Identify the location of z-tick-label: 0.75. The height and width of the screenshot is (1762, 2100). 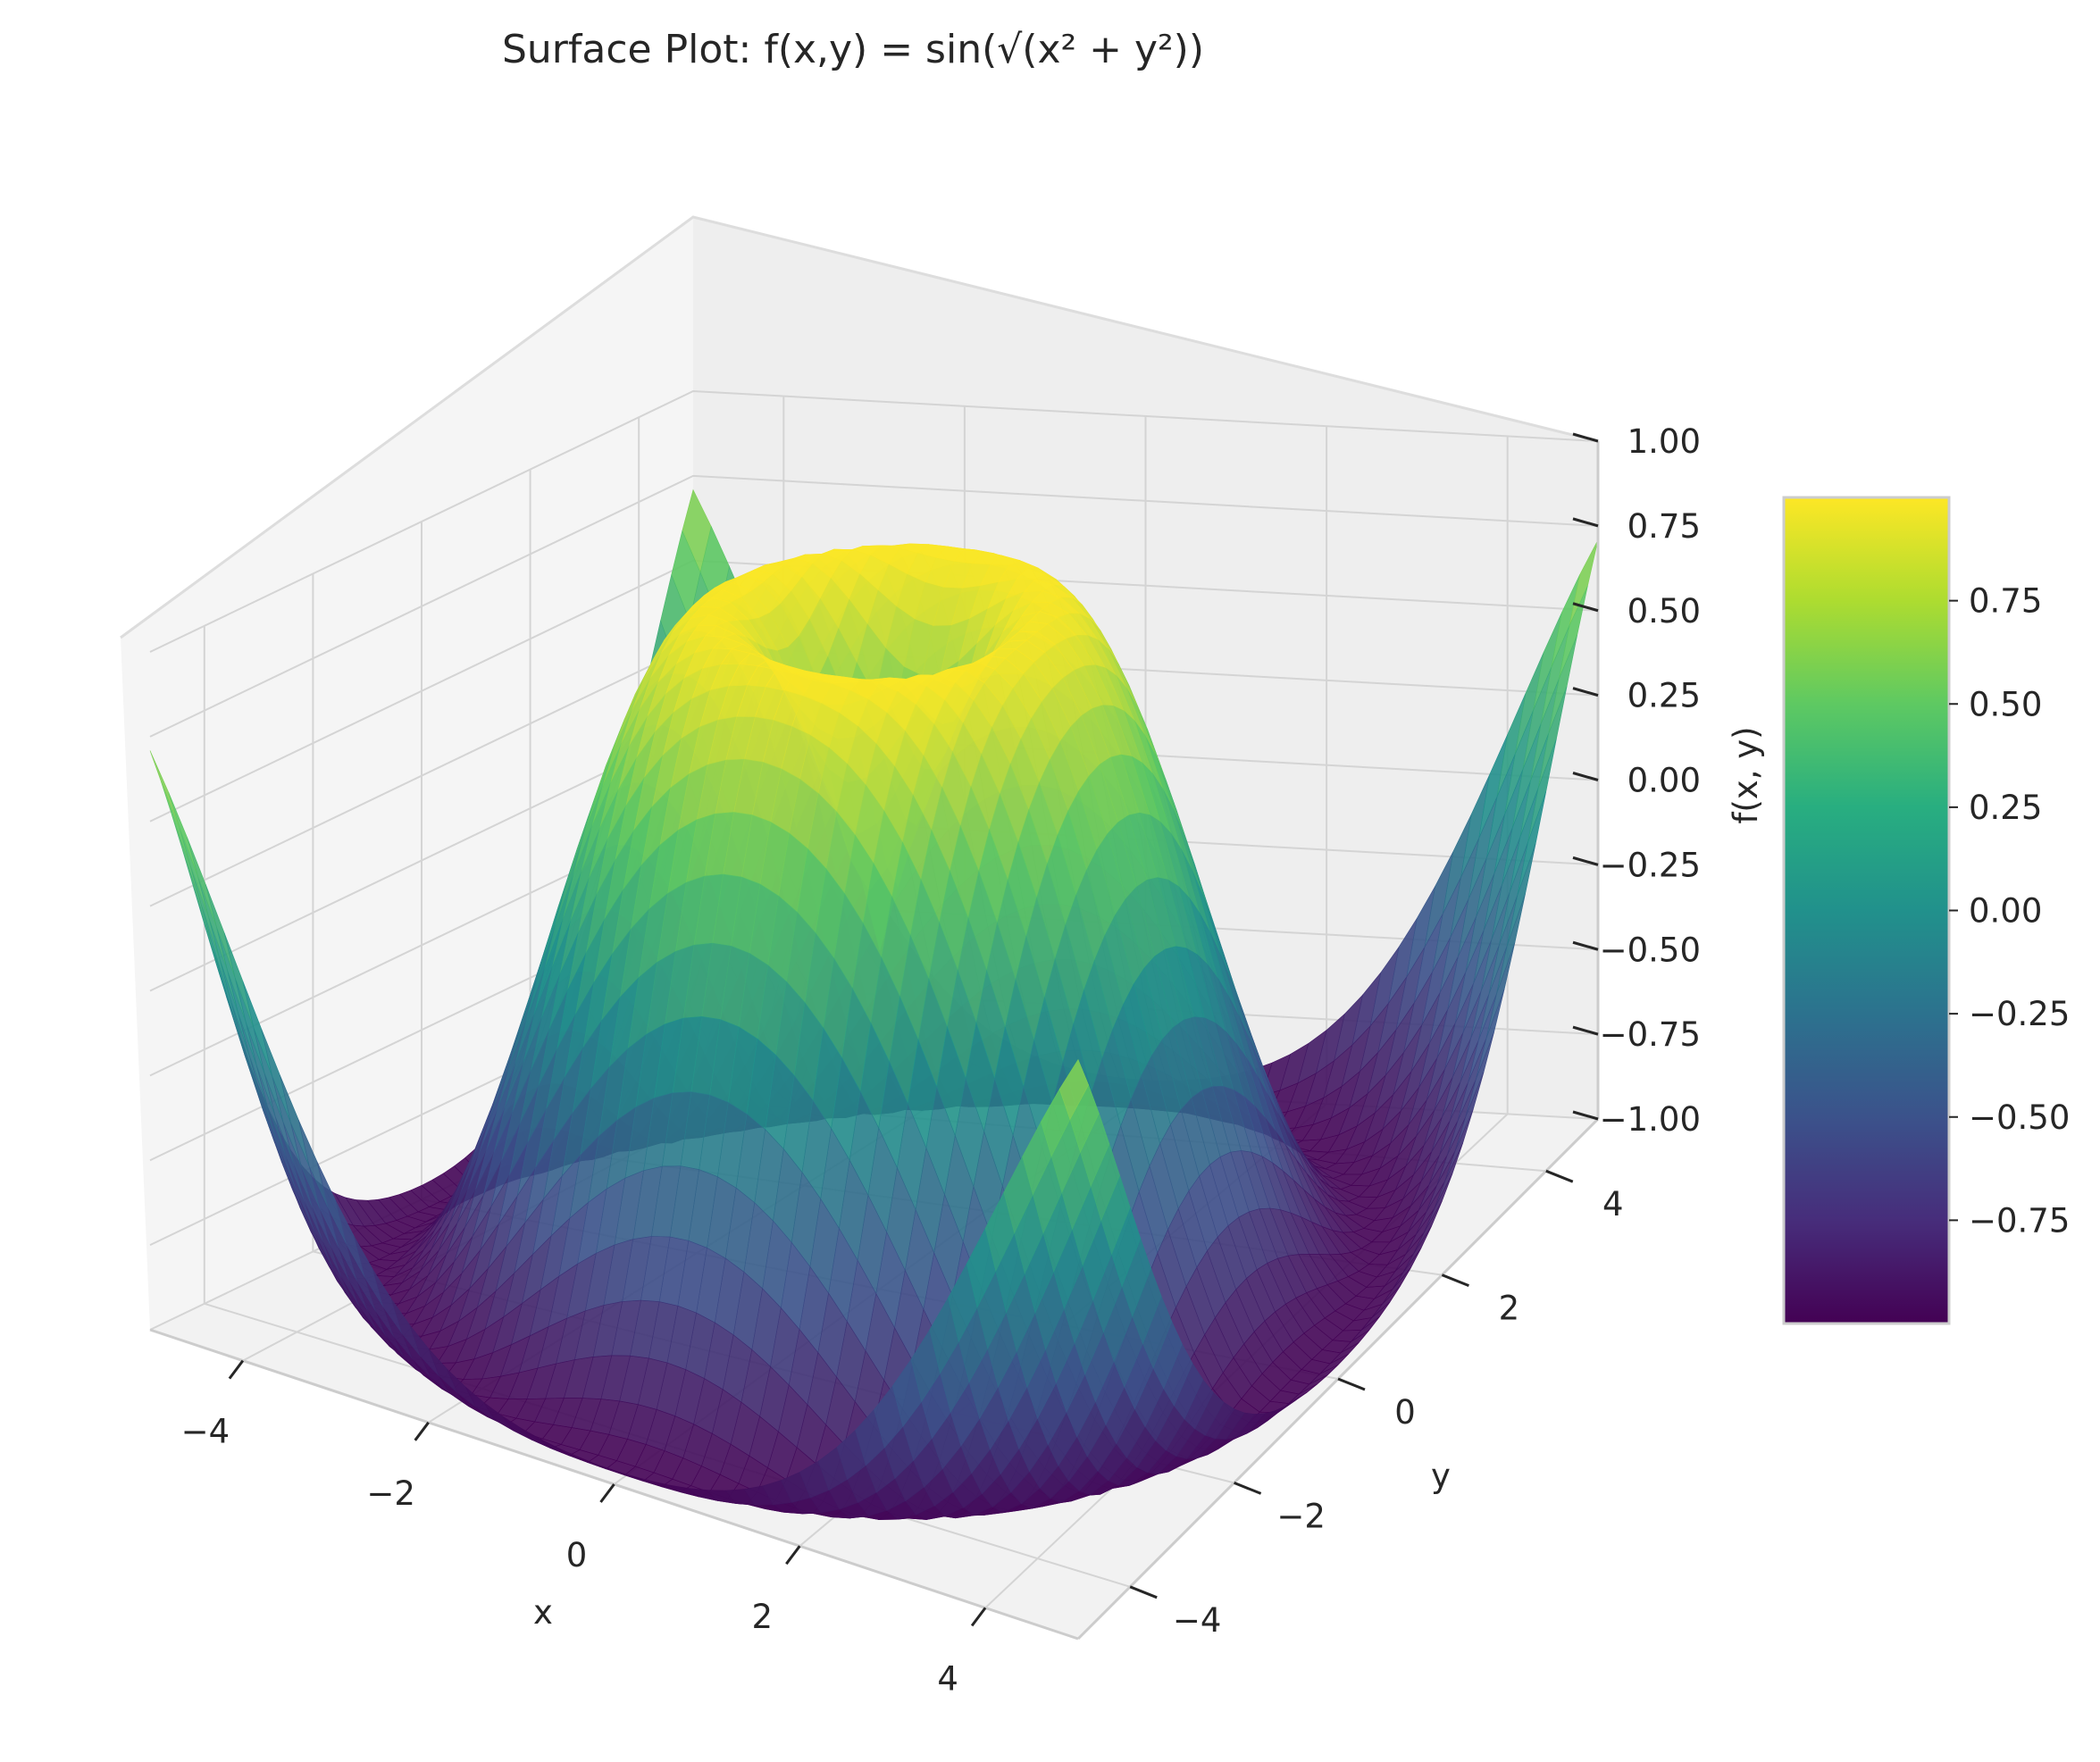
(1664, 526).